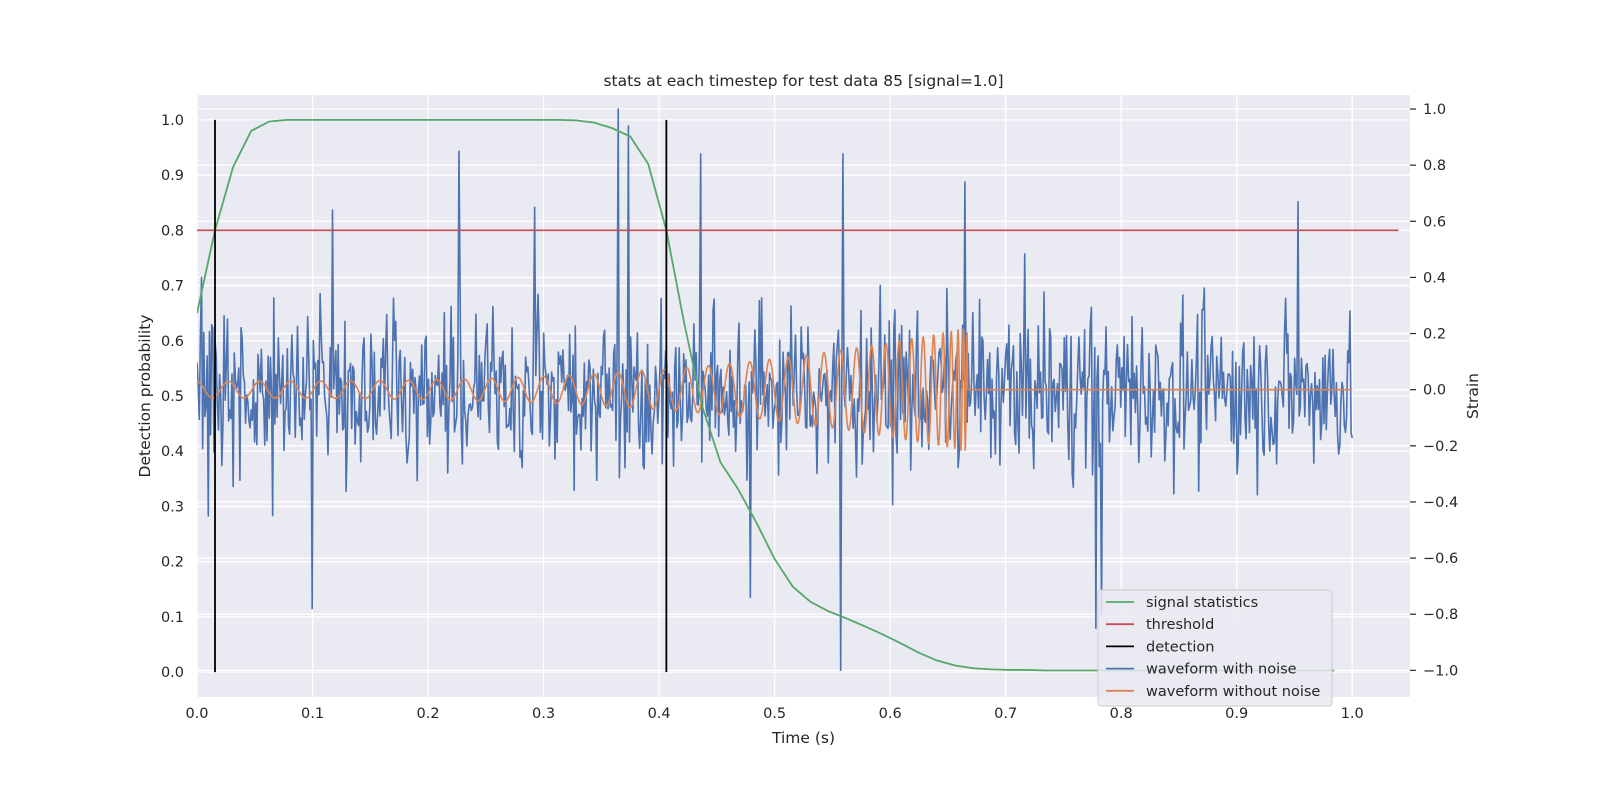 This screenshot has width=1600, height=800. I want to click on x-tick-label: 0.1, so click(312, 714).